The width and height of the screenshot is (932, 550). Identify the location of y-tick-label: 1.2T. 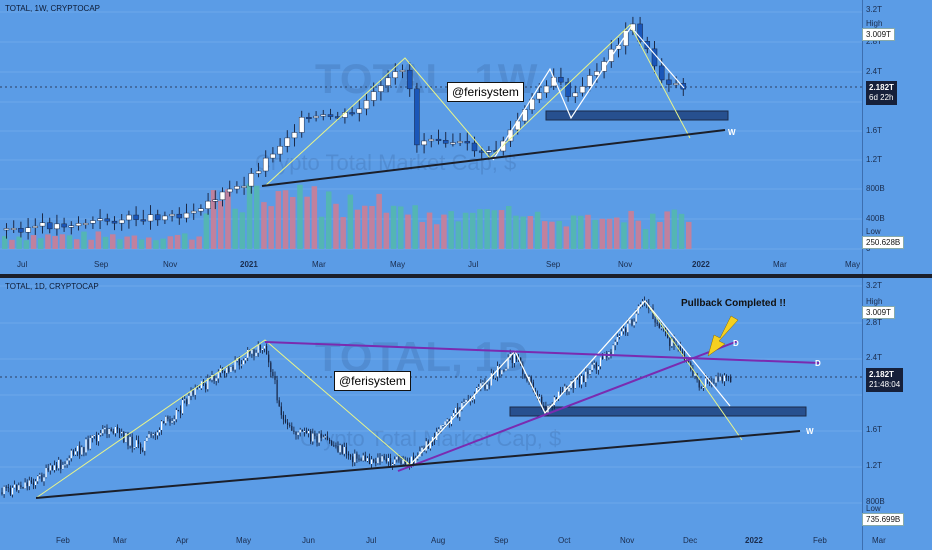
(874, 159).